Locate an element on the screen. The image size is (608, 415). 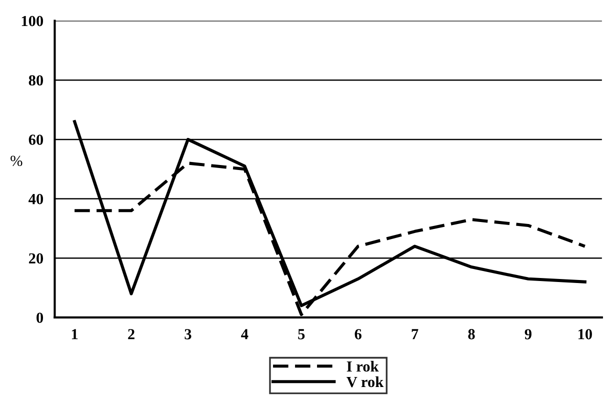
x-tick-label: 1 is located at coordinates (75, 334).